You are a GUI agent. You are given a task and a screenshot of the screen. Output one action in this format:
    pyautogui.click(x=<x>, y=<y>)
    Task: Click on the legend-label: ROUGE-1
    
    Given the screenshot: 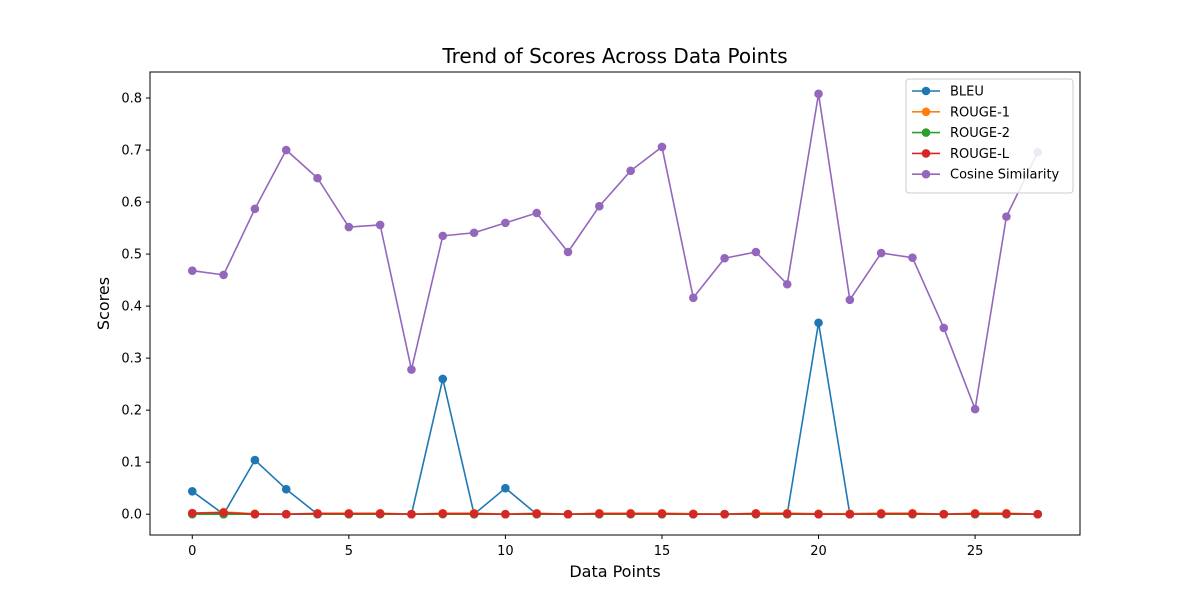 What is the action you would take?
    pyautogui.click(x=980, y=112)
    